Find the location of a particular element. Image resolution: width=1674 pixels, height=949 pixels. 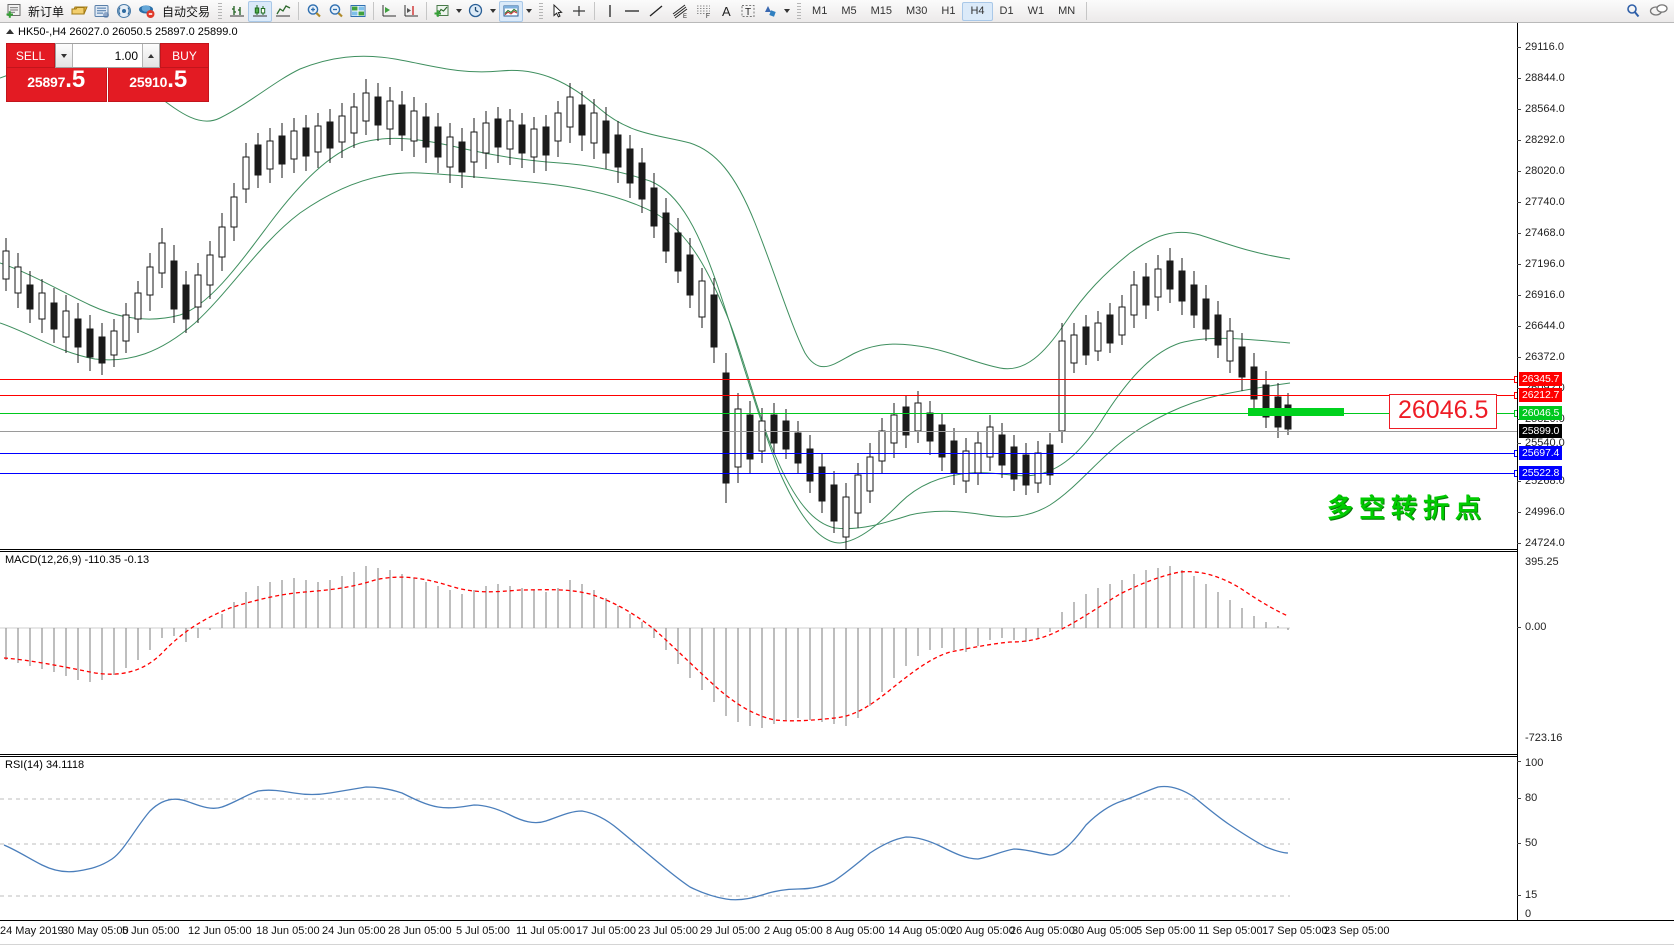

time-tick-label: 29 Jul 05:00 is located at coordinates (730, 931).